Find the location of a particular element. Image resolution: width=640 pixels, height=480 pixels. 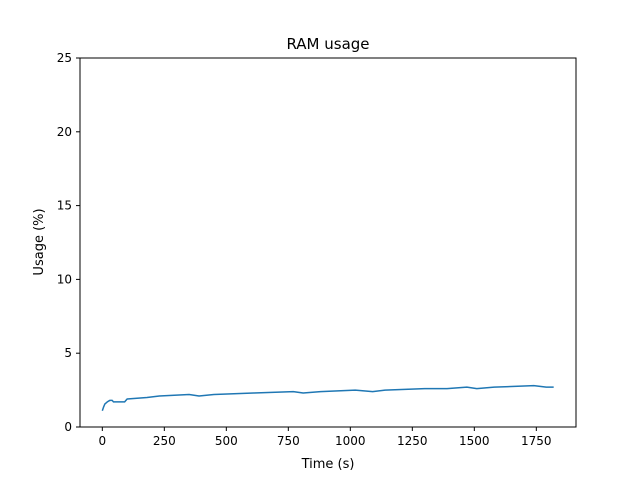

plot-area is located at coordinates (327, 397).